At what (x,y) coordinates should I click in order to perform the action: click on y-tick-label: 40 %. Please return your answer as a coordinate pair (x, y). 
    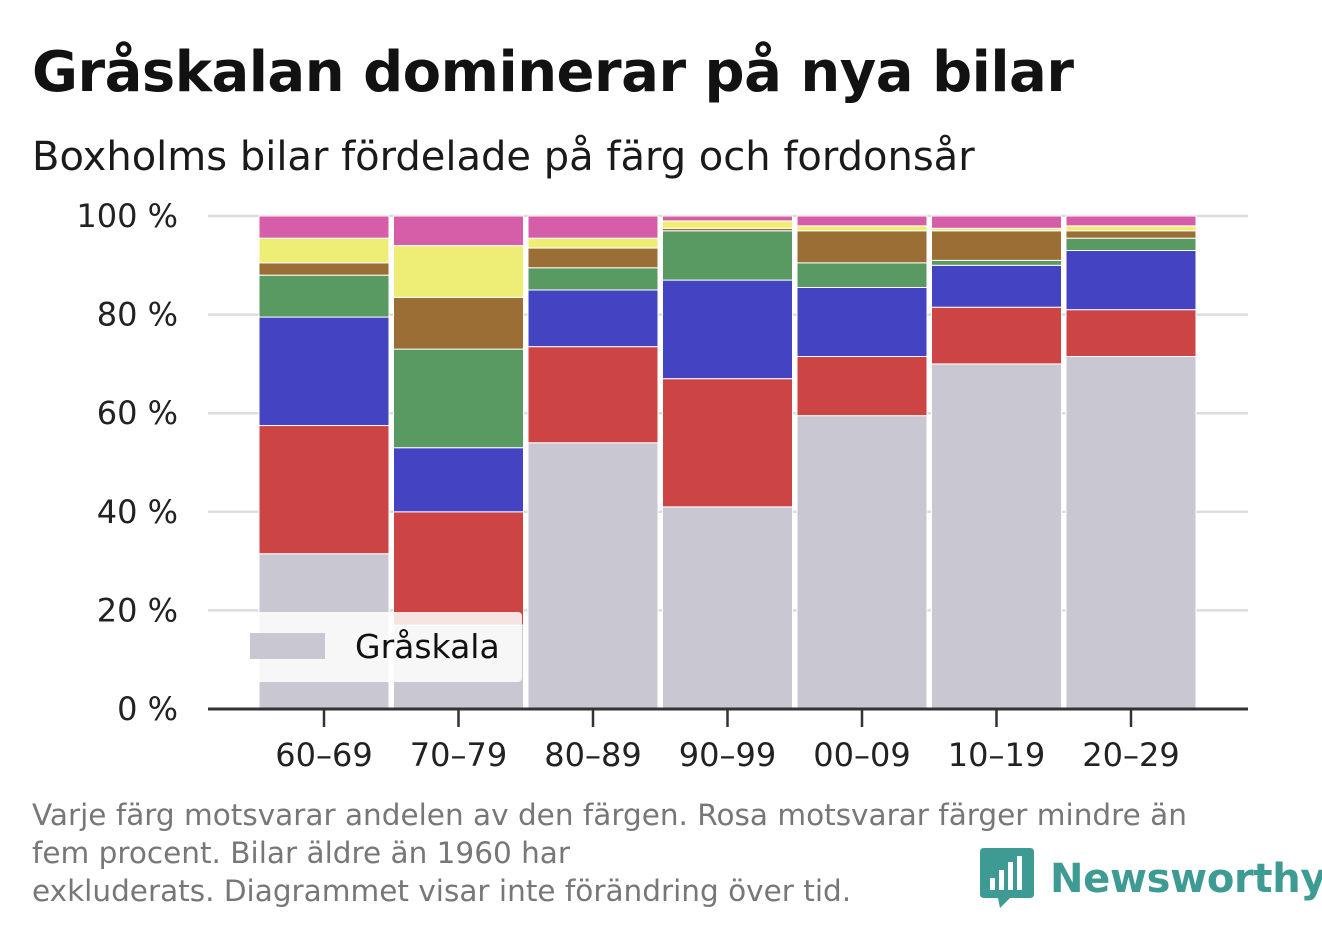
    Looking at the image, I should click on (137, 512).